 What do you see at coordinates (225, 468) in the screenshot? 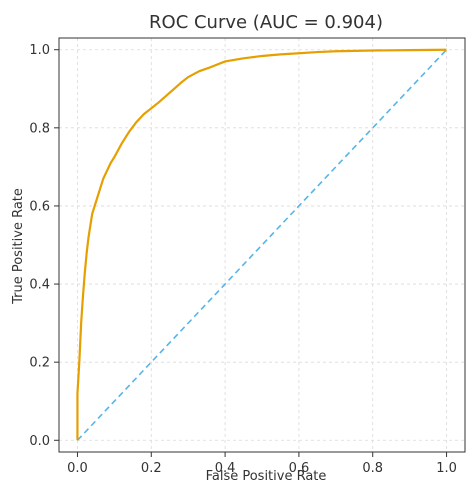
I see `x-tick-label: 0.4` at bounding box center [225, 468].